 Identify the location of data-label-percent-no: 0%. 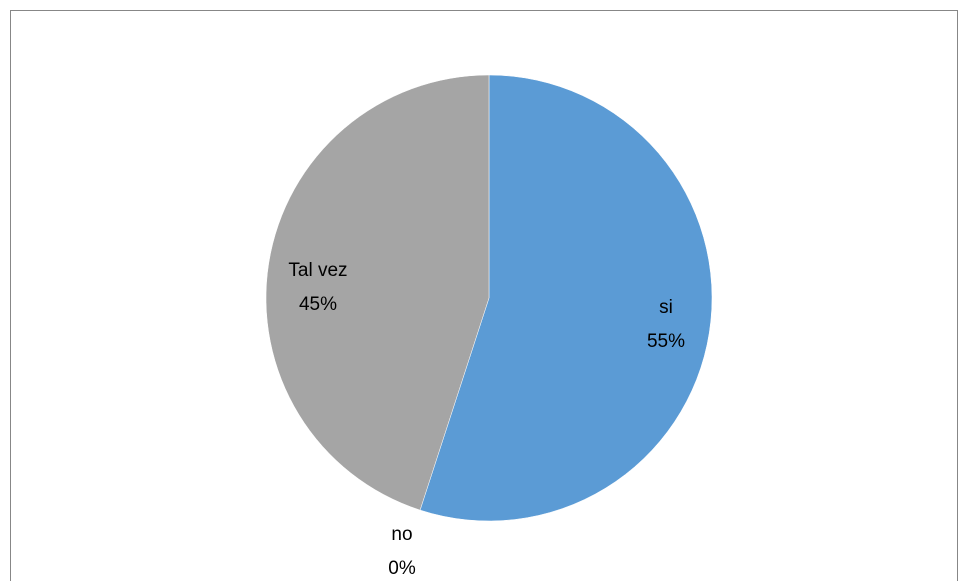
(402, 568).